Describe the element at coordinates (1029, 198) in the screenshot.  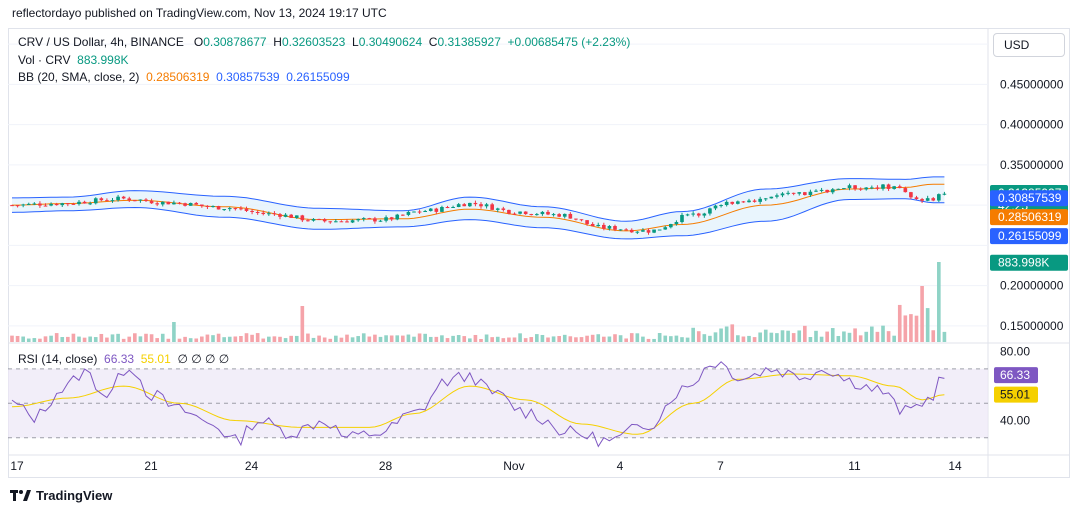
I see `price-label-tag` at that location.